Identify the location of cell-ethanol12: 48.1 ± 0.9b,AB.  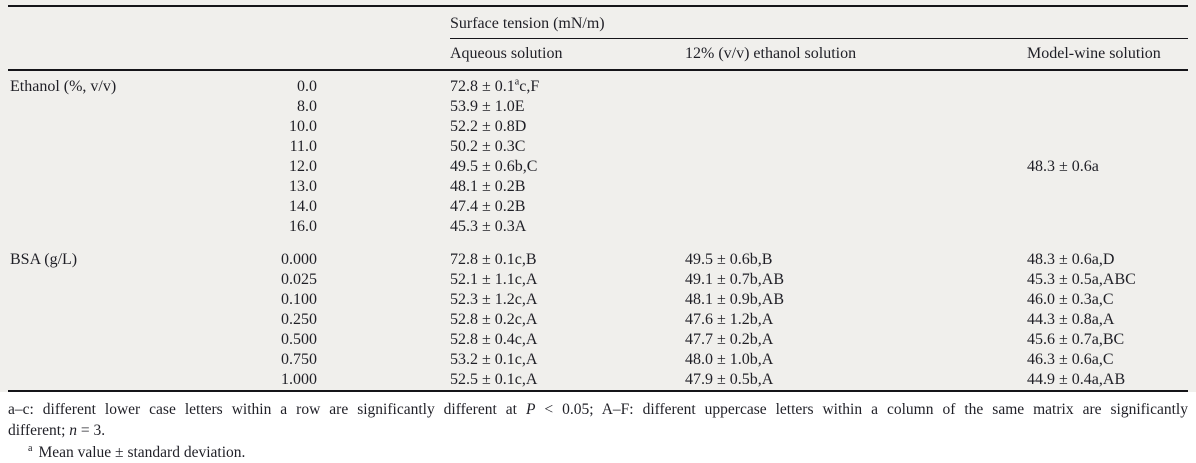
(735, 299).